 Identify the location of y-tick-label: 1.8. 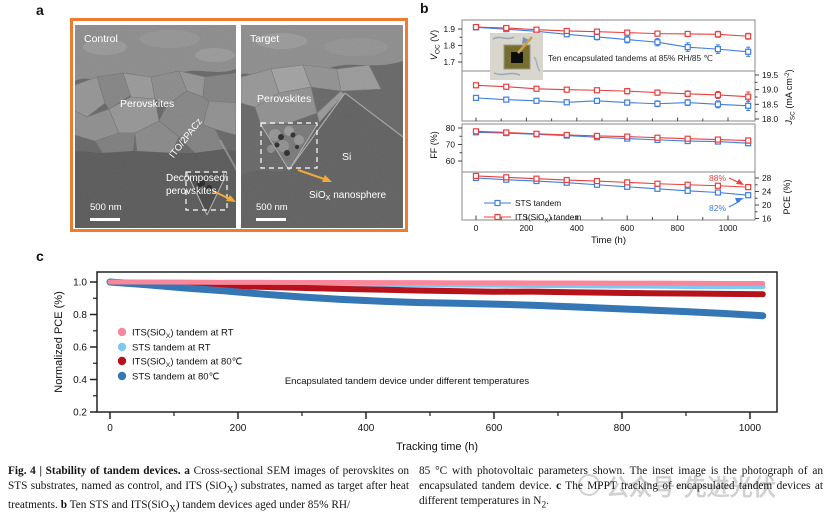
(449, 46).